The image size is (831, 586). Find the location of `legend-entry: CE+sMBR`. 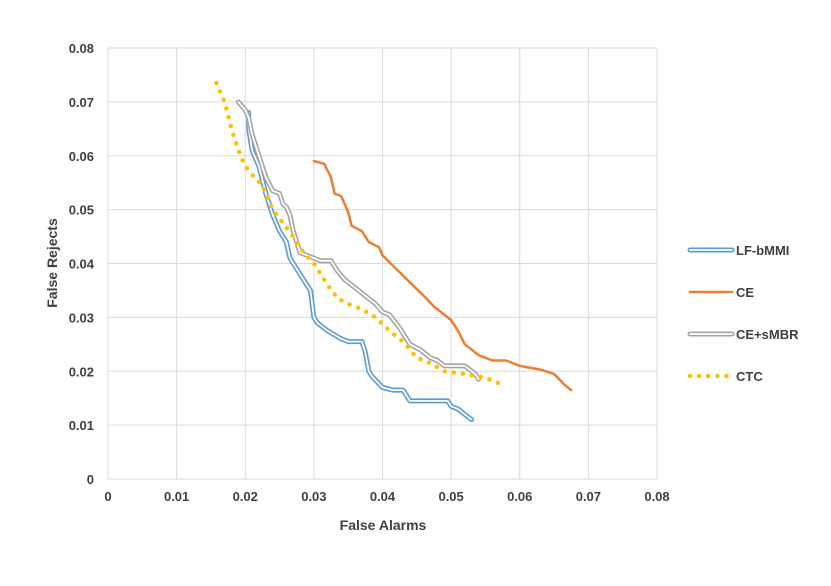

legend-entry: CE+sMBR is located at coordinates (743, 334).